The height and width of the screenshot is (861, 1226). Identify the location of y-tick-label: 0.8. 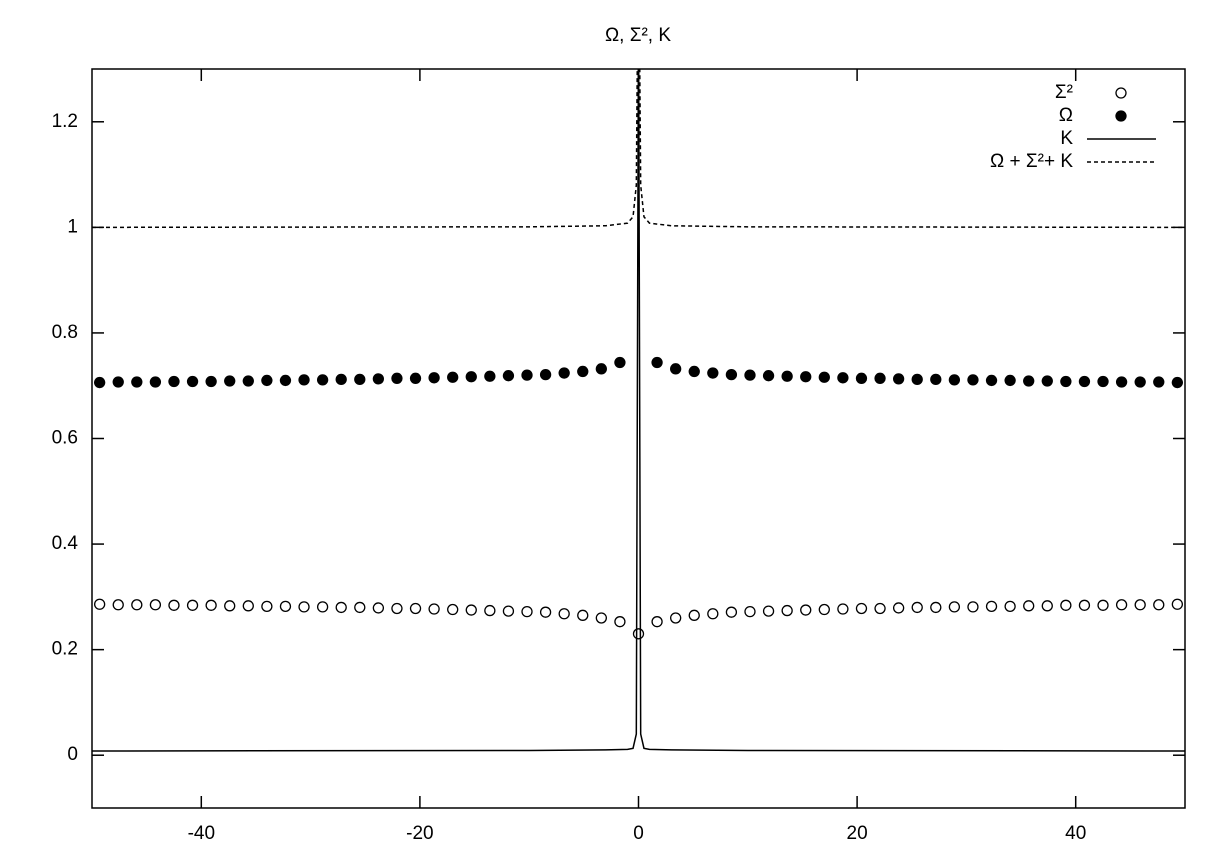
(65, 332).